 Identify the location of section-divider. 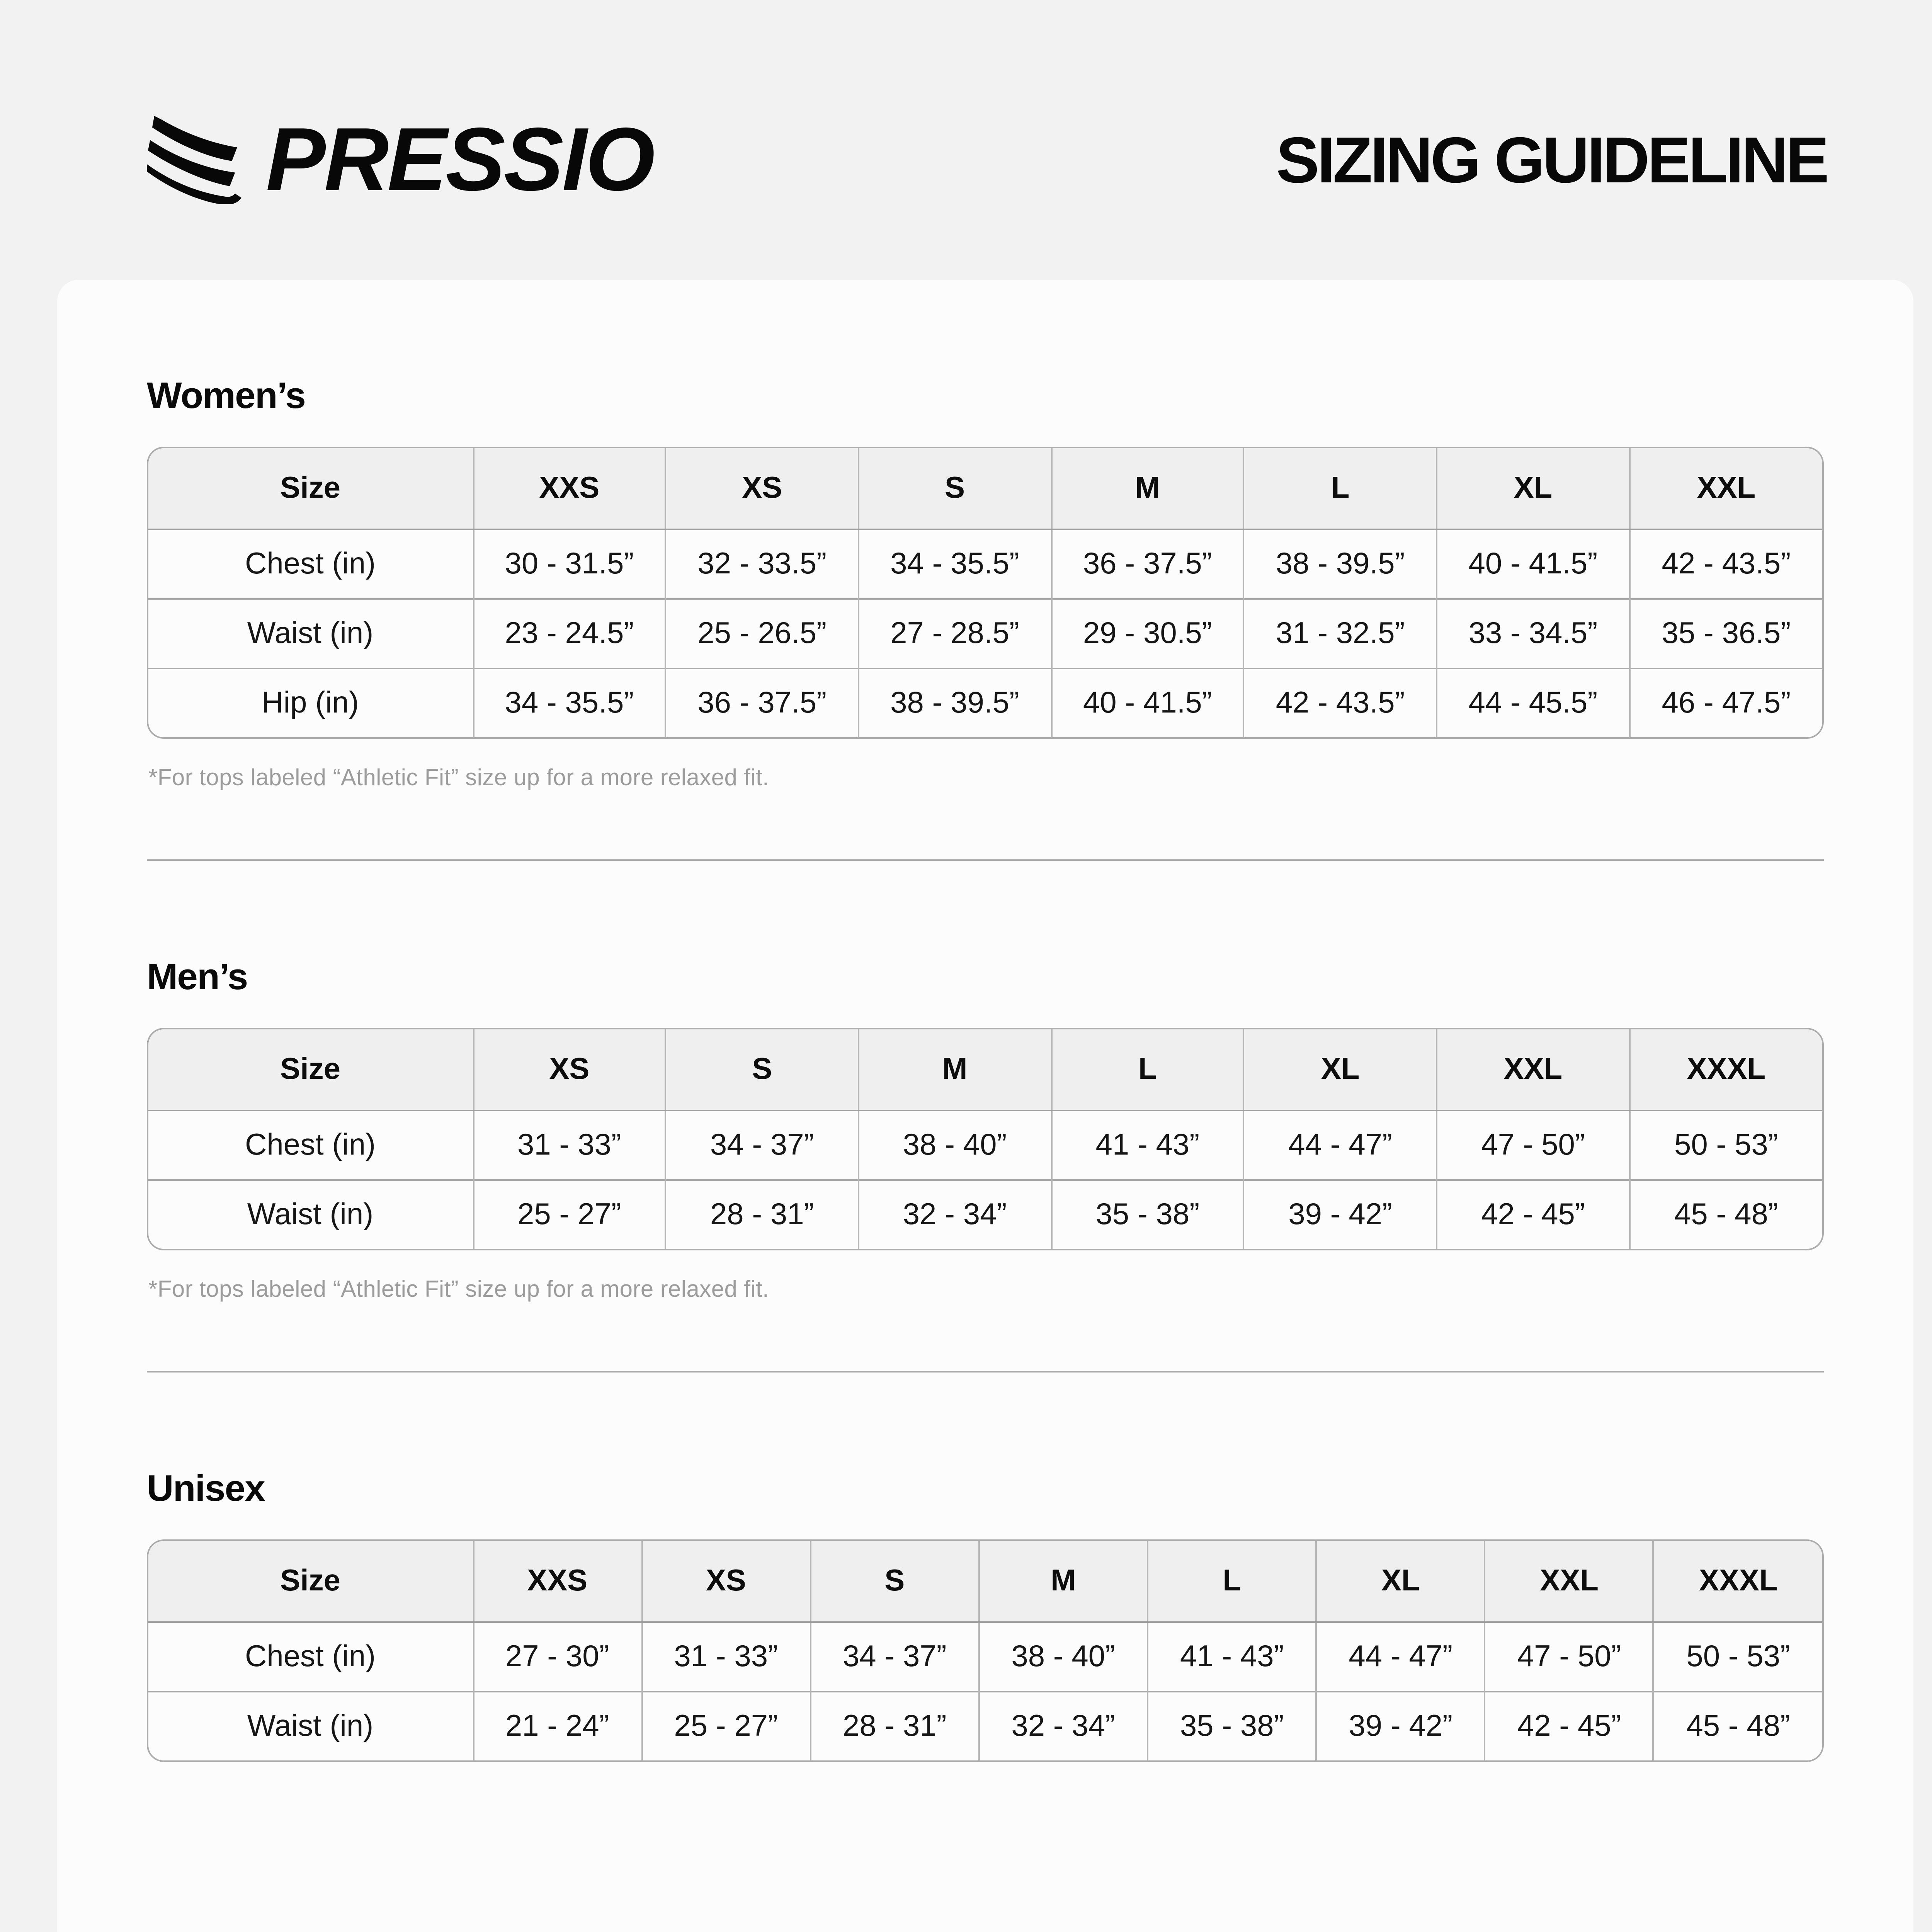
(985, 860).